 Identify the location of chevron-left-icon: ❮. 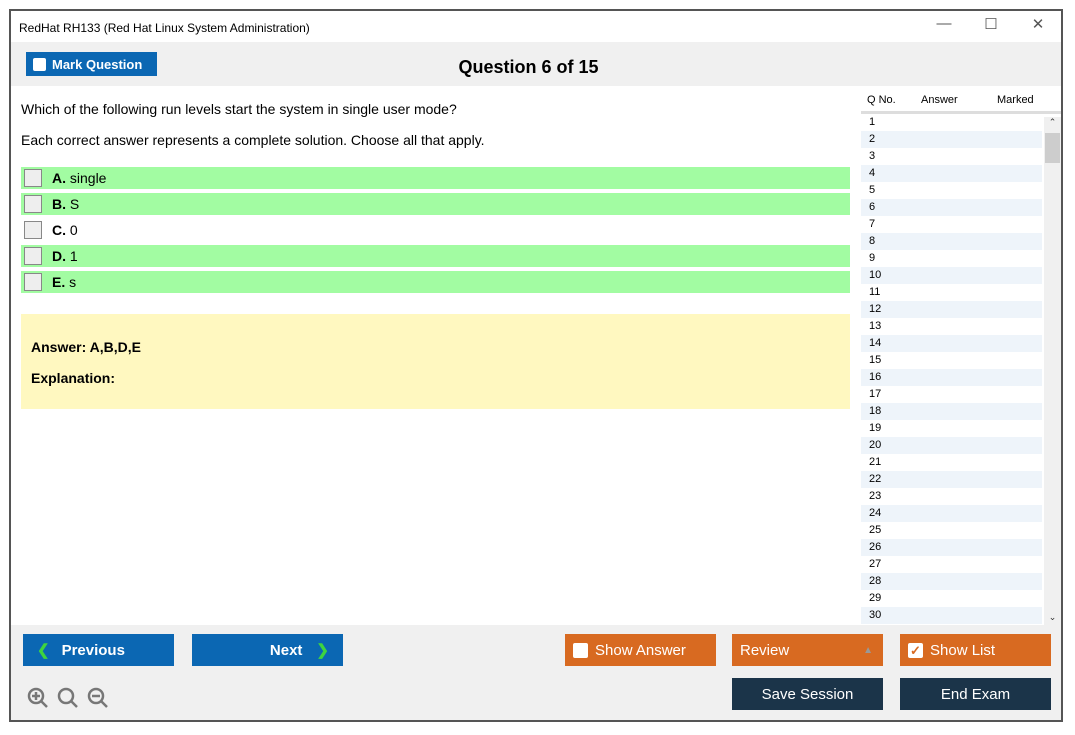
(43, 650).